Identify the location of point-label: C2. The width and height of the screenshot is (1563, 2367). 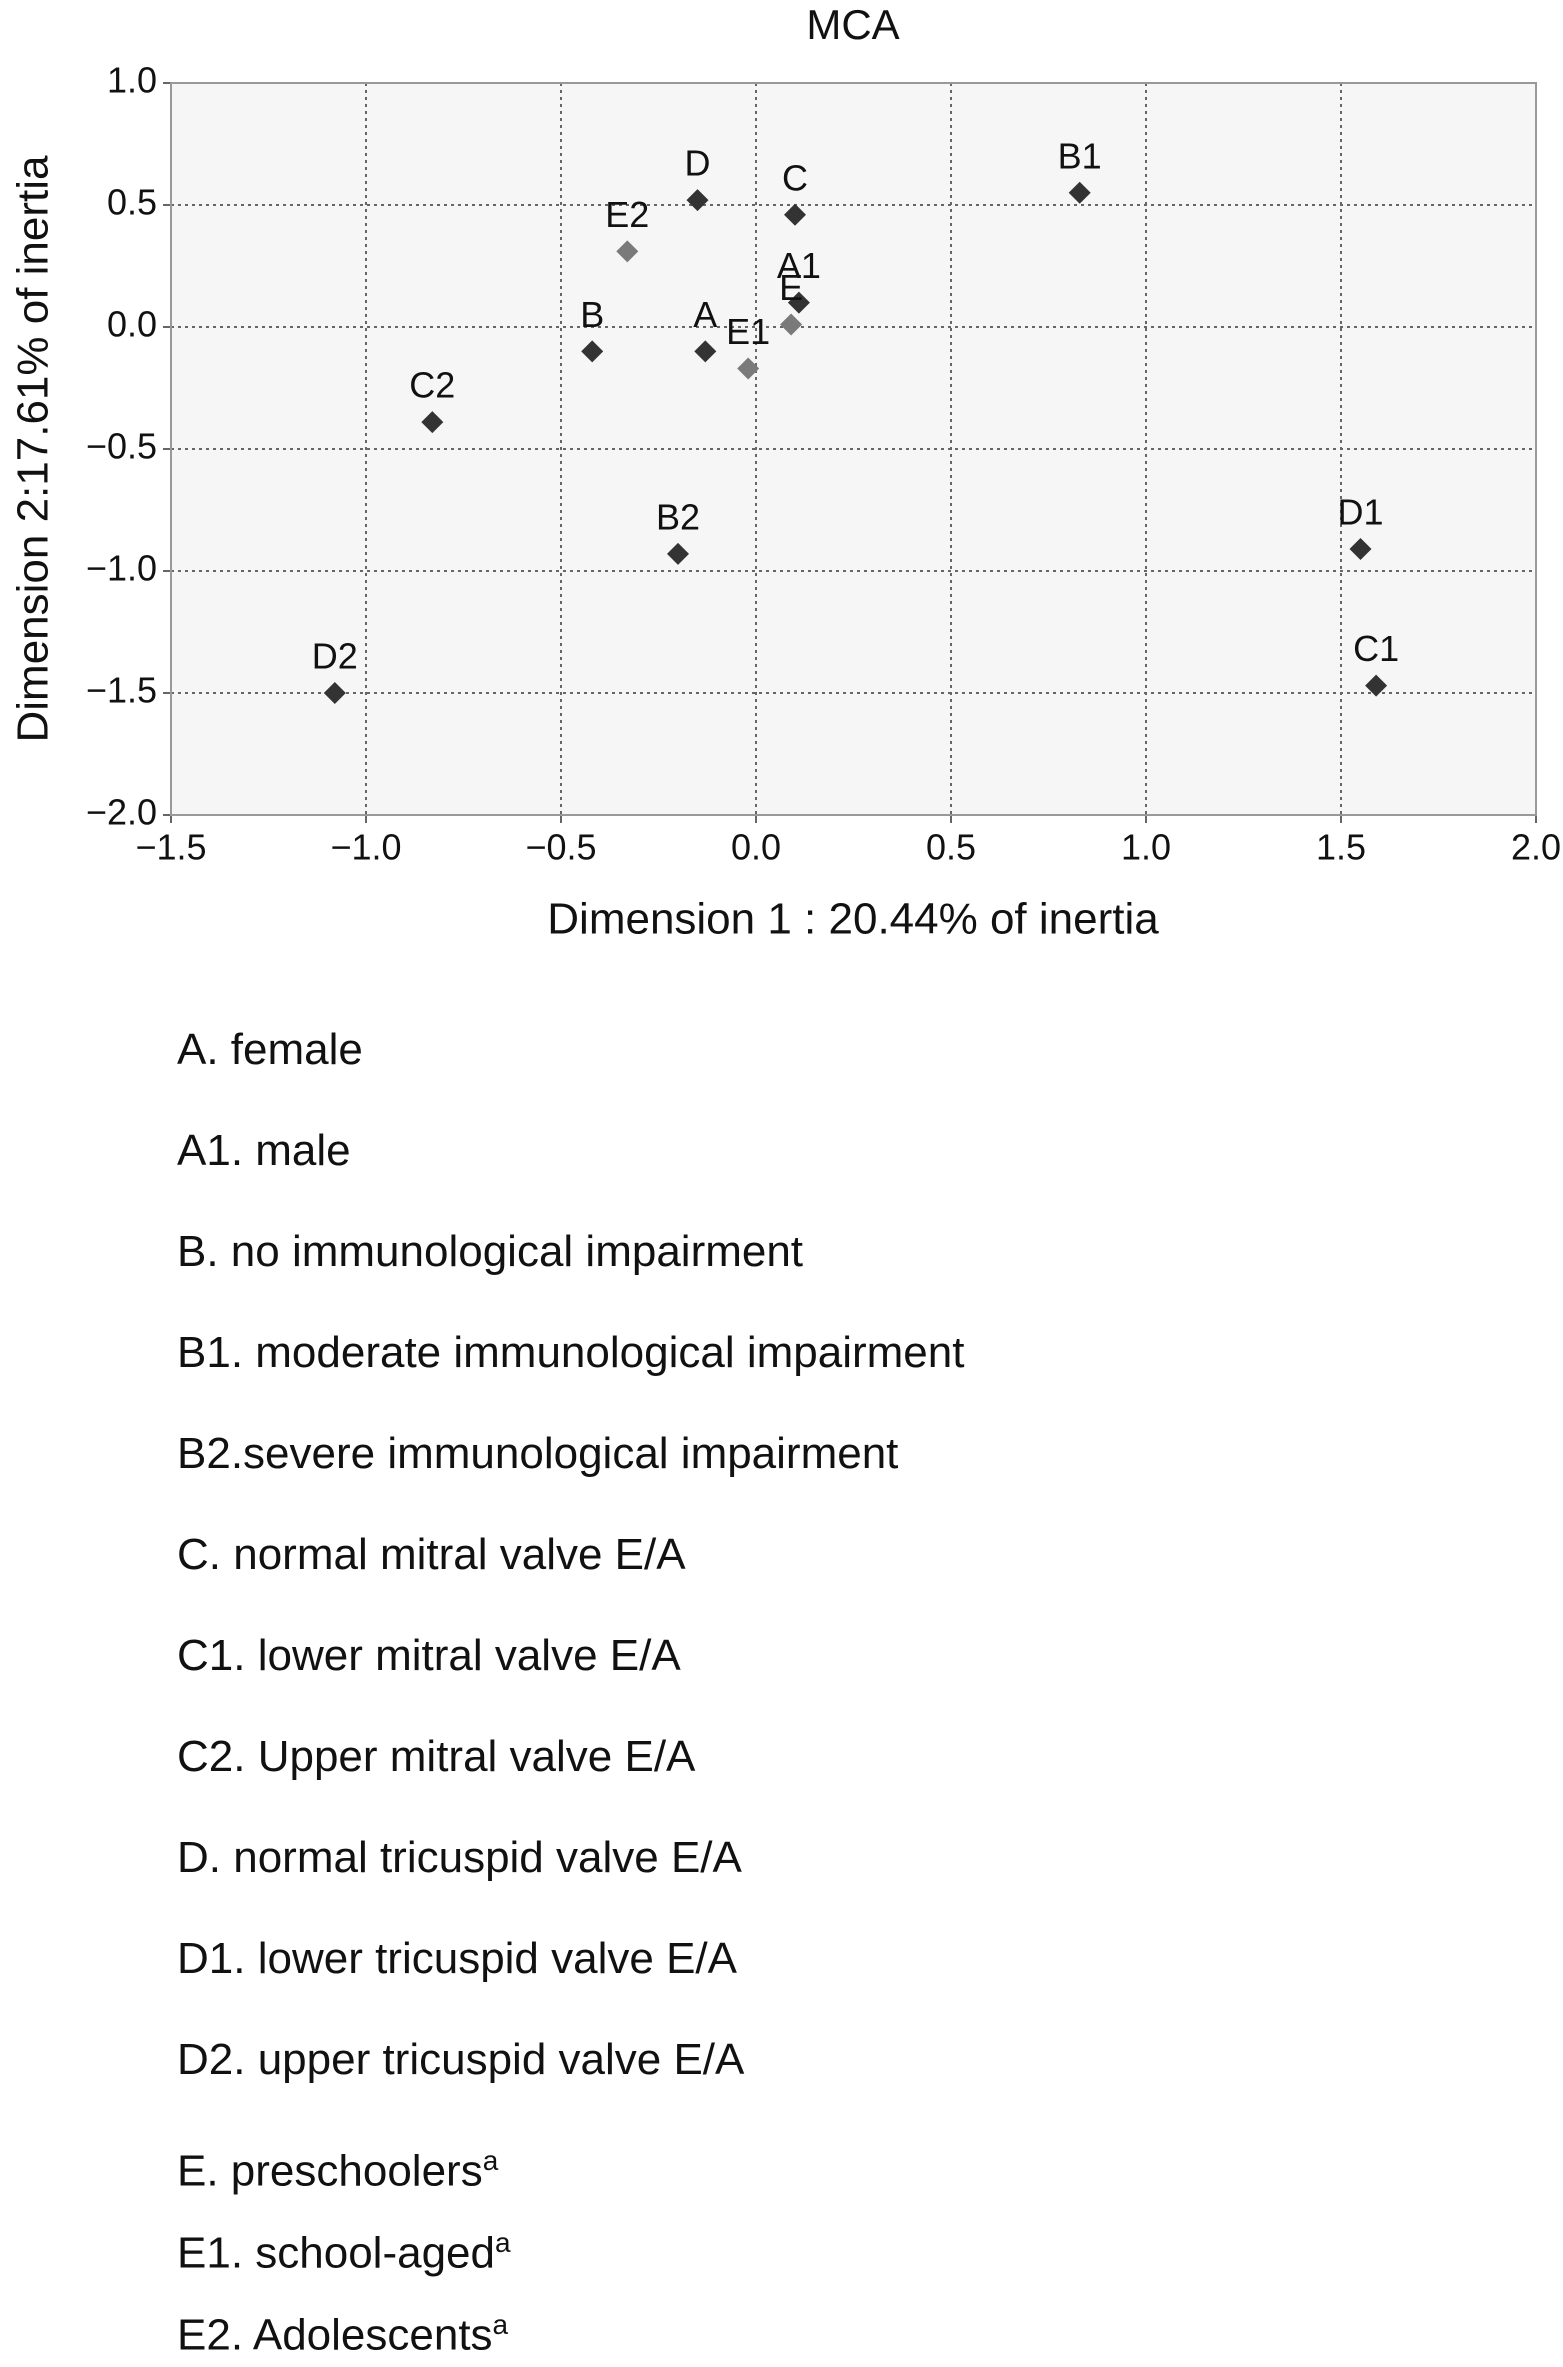
(432, 385).